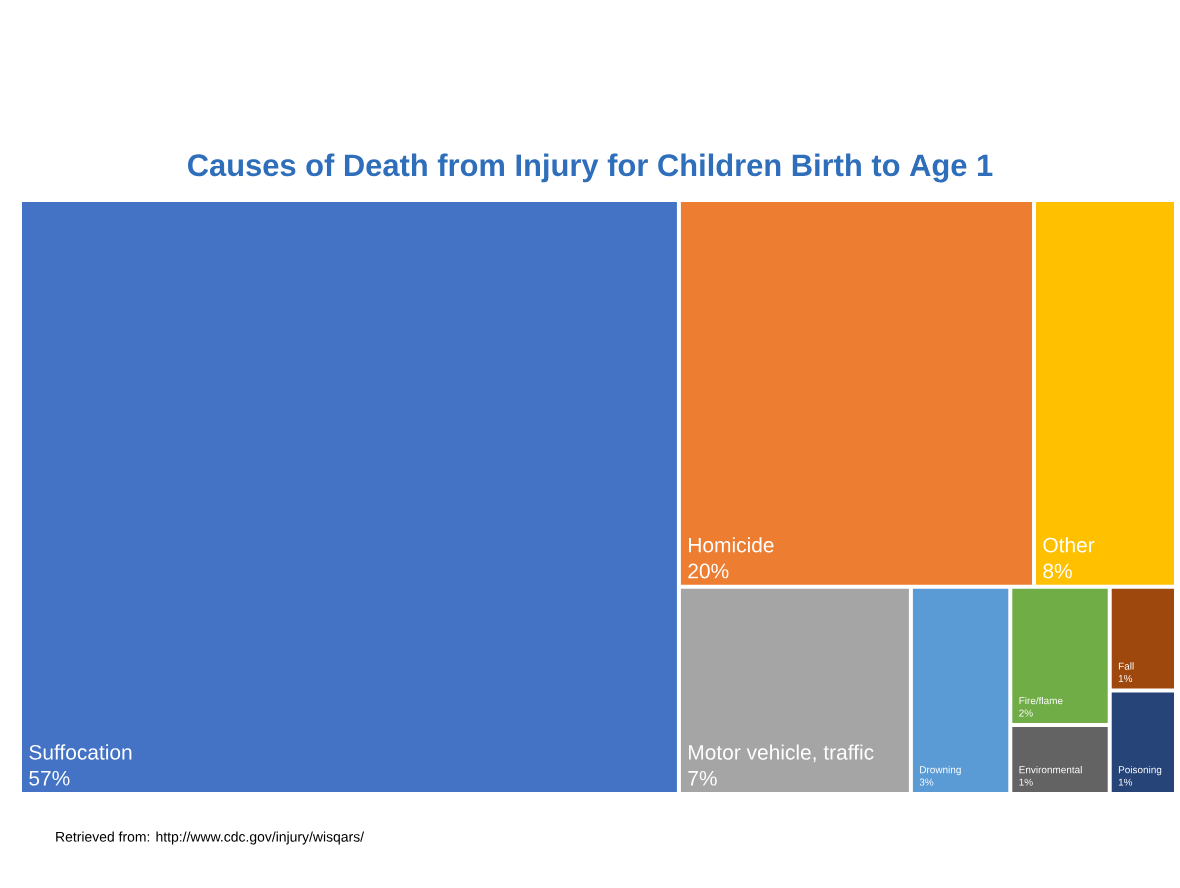 The width and height of the screenshot is (1180, 888). Describe the element at coordinates (1069, 545) in the screenshot. I see `category-label: Other` at that location.